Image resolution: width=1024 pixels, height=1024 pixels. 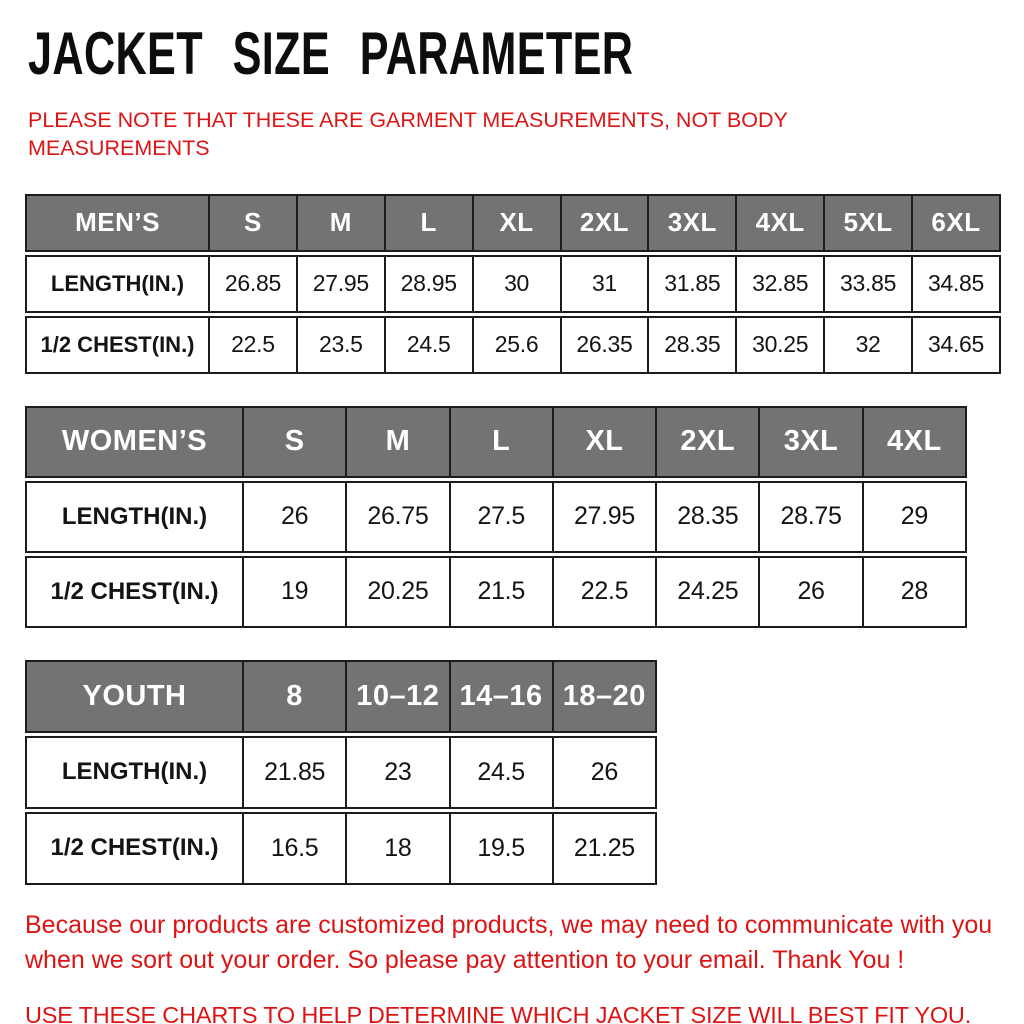 I want to click on size-column-header: 6XL, so click(x=957, y=222).